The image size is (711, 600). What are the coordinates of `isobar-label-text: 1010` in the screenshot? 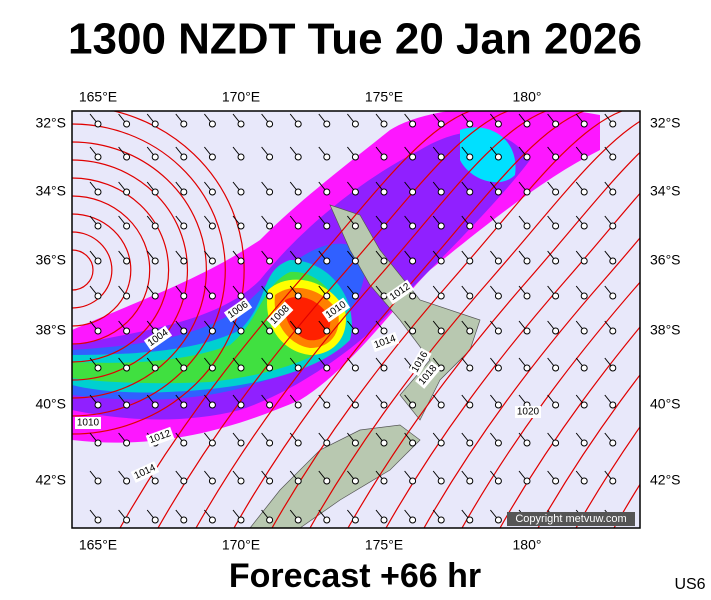 It's located at (88, 423).